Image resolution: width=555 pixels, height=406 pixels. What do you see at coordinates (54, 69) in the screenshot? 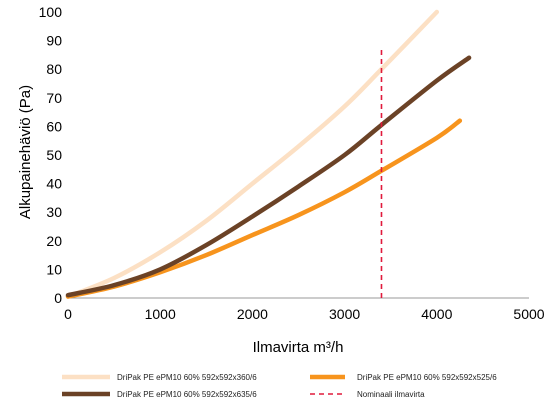
I see `y-tick-label: 80` at bounding box center [54, 69].